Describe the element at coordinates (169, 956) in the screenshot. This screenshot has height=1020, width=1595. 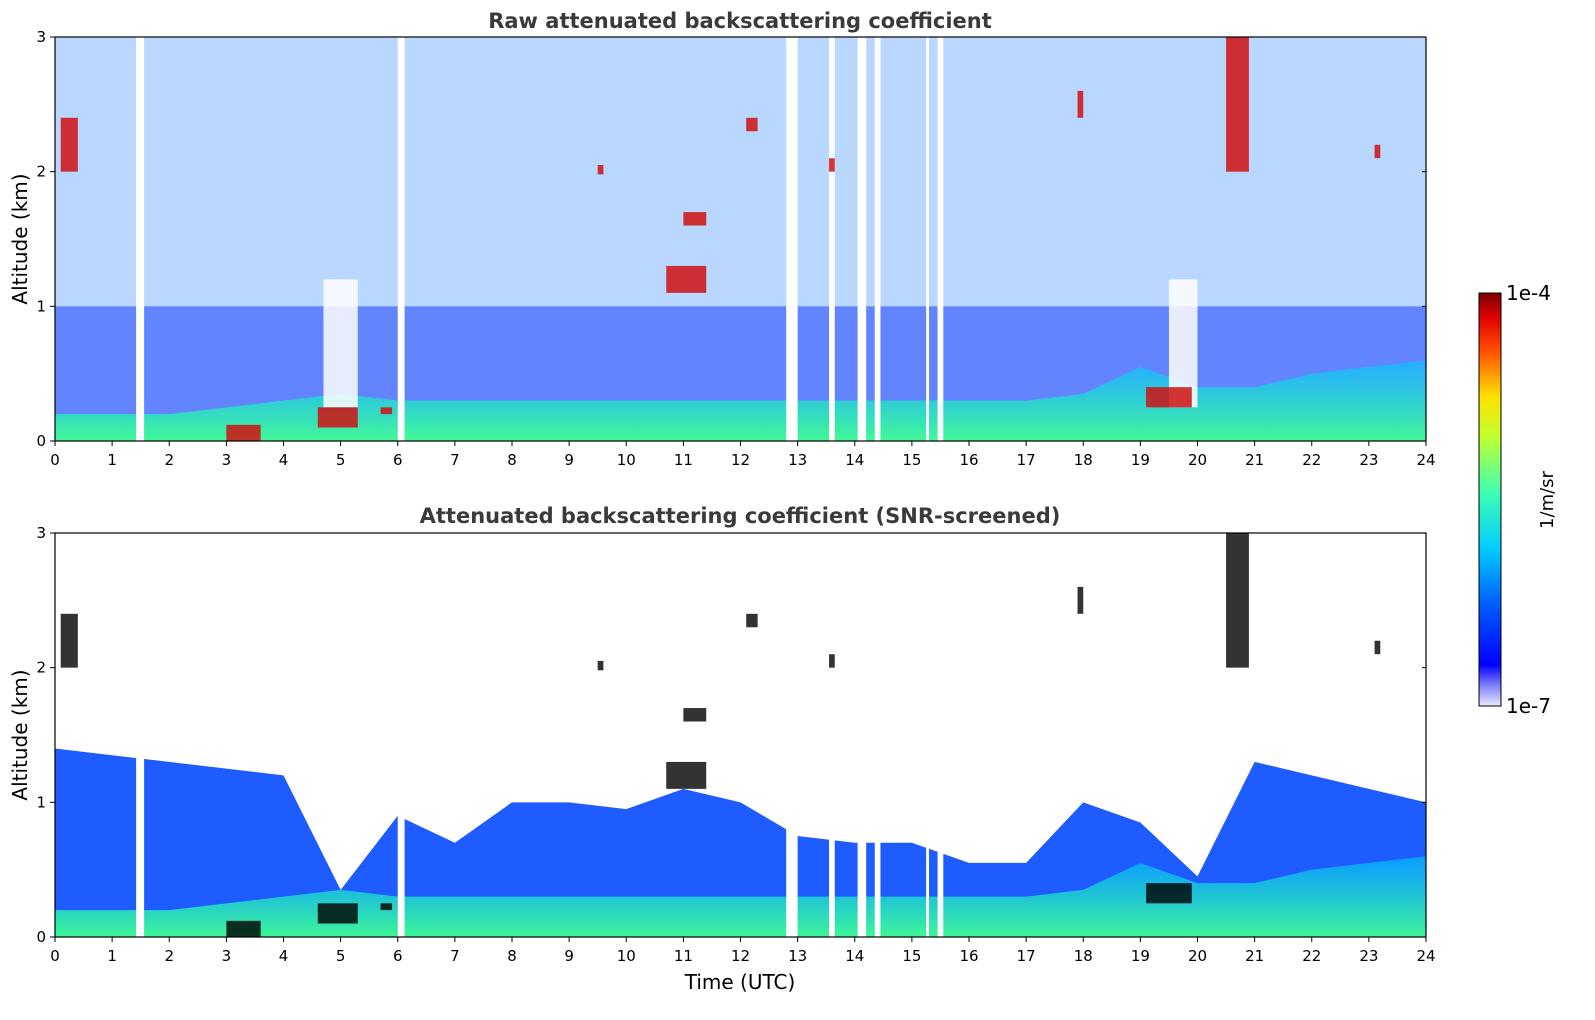
I see `x-tick-label: 2` at that location.